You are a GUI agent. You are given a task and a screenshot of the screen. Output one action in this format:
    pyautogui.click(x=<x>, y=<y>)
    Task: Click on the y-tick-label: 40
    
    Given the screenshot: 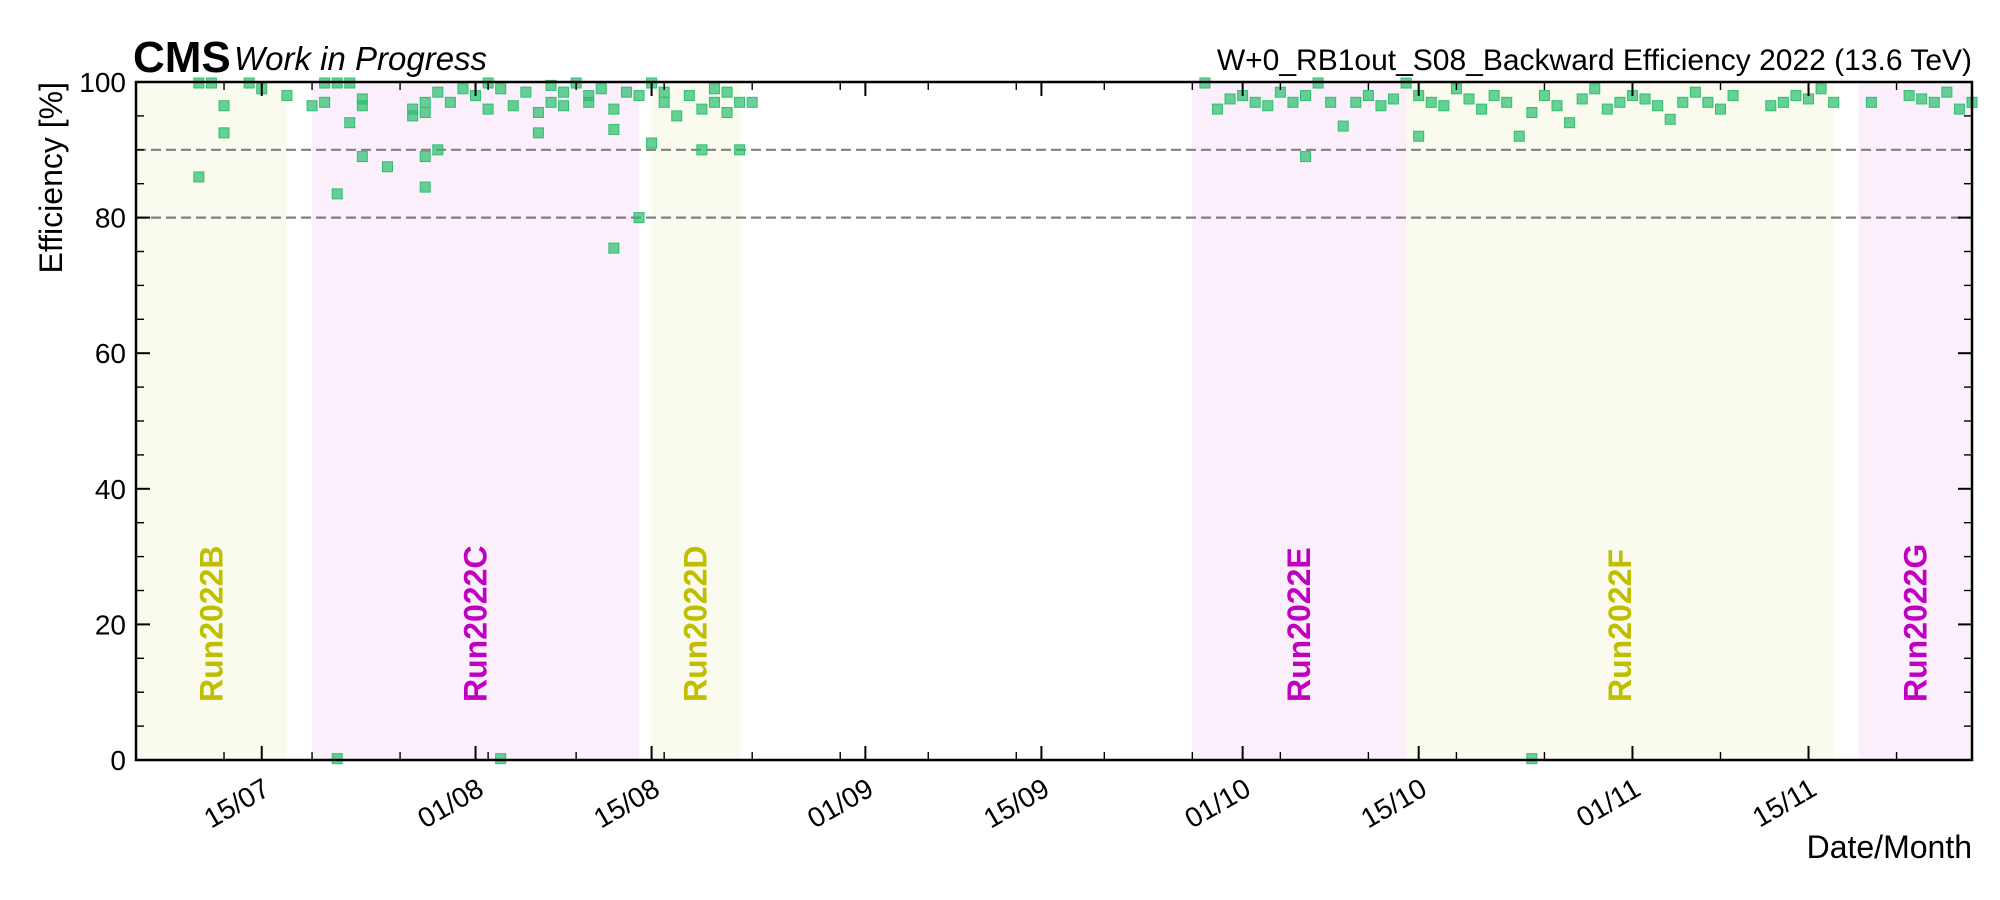 What is the action you would take?
    pyautogui.click(x=110, y=489)
    